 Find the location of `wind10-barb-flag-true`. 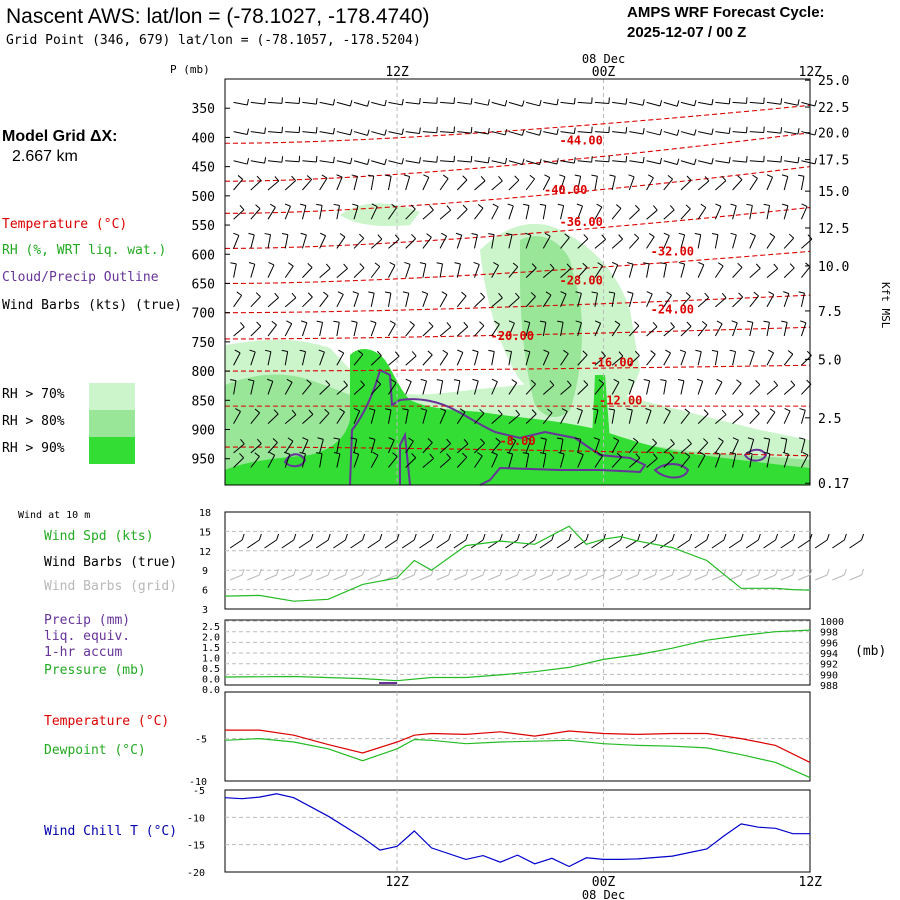

wind10-barb-flag-true is located at coordinates (450, 537).